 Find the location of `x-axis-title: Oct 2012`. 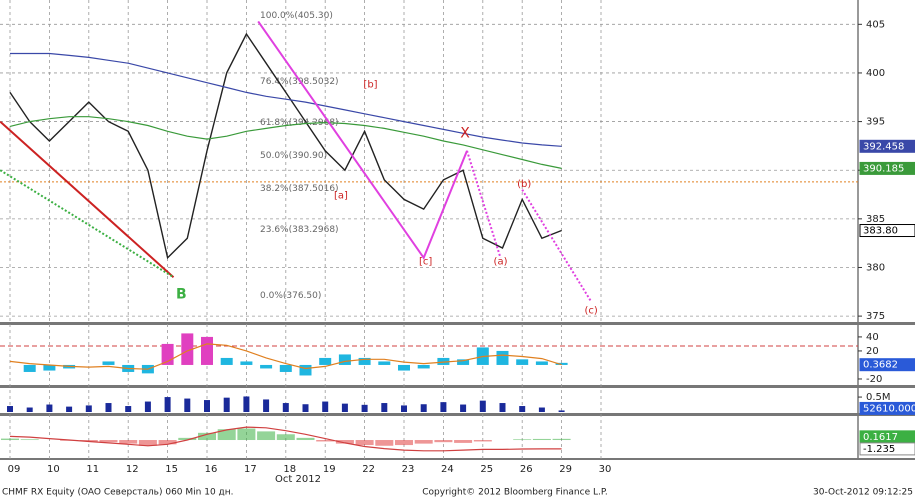

x-axis-title: Oct 2012 is located at coordinates (298, 479).